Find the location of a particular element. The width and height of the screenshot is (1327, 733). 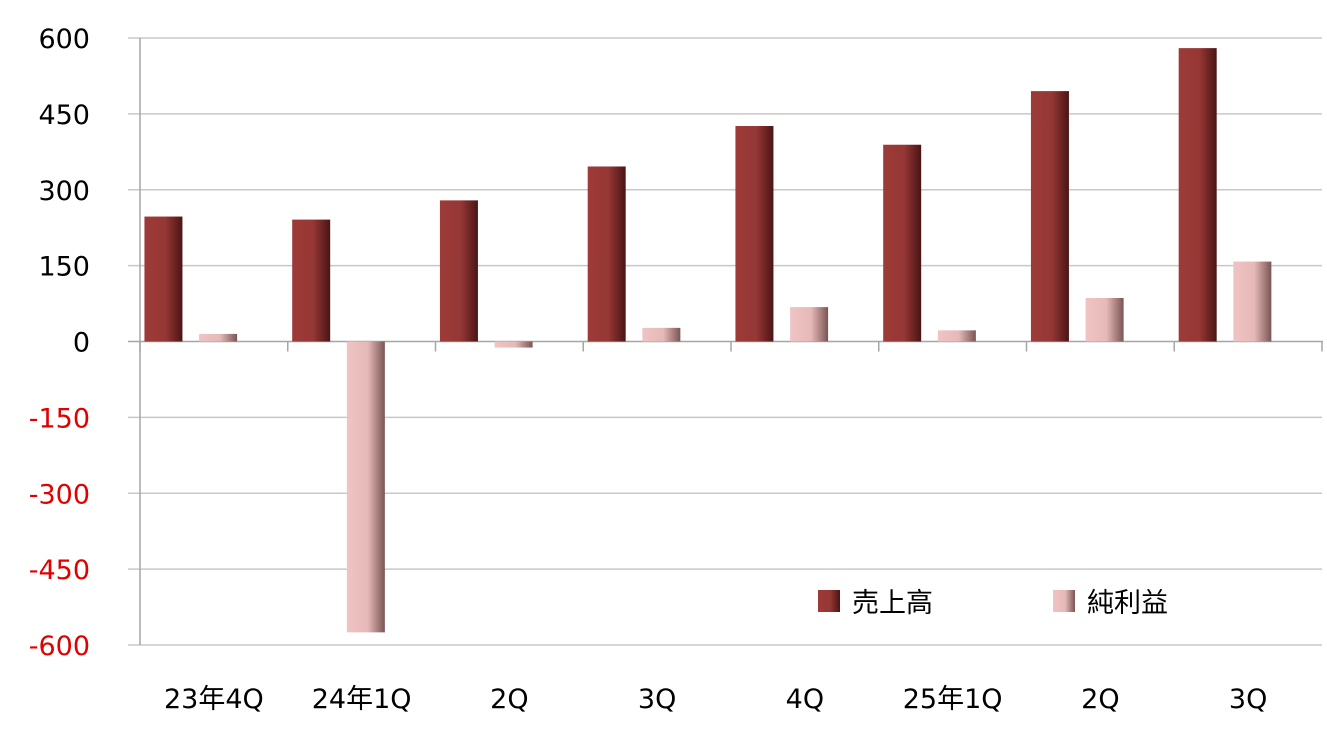

y-tick-label: 300 is located at coordinates (64, 191).